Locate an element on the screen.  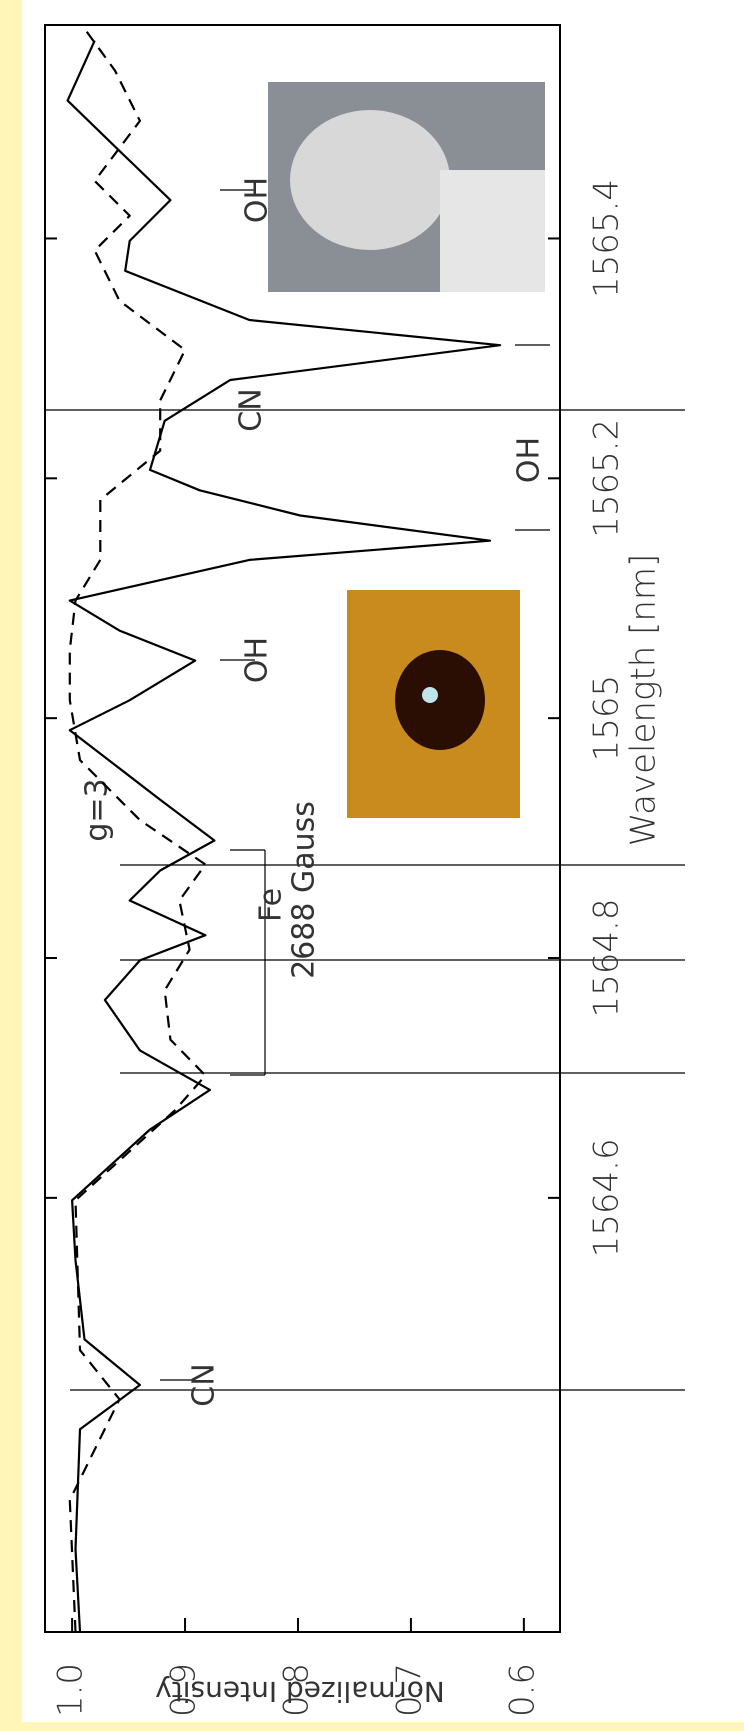
annotation: Fe is located at coordinates (271, 905).